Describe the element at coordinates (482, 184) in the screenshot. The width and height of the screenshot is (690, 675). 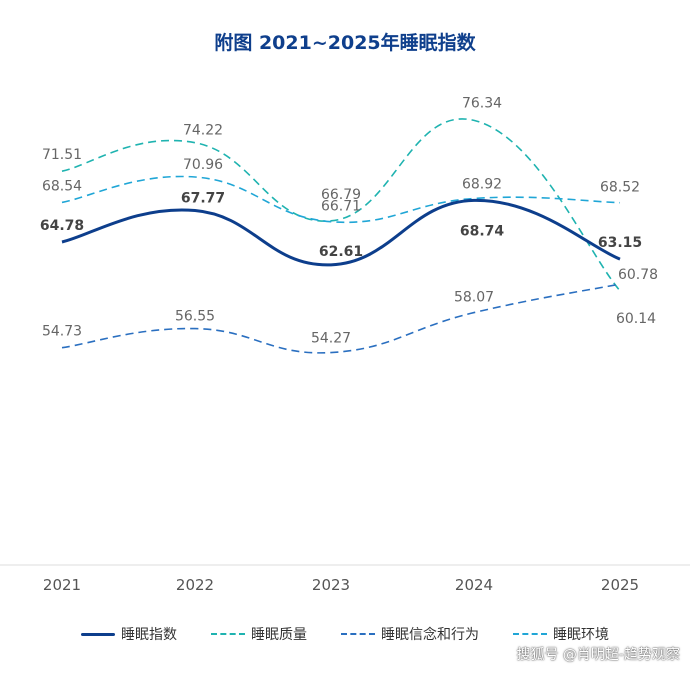
I see `data-label-3-3: 68.92` at that location.